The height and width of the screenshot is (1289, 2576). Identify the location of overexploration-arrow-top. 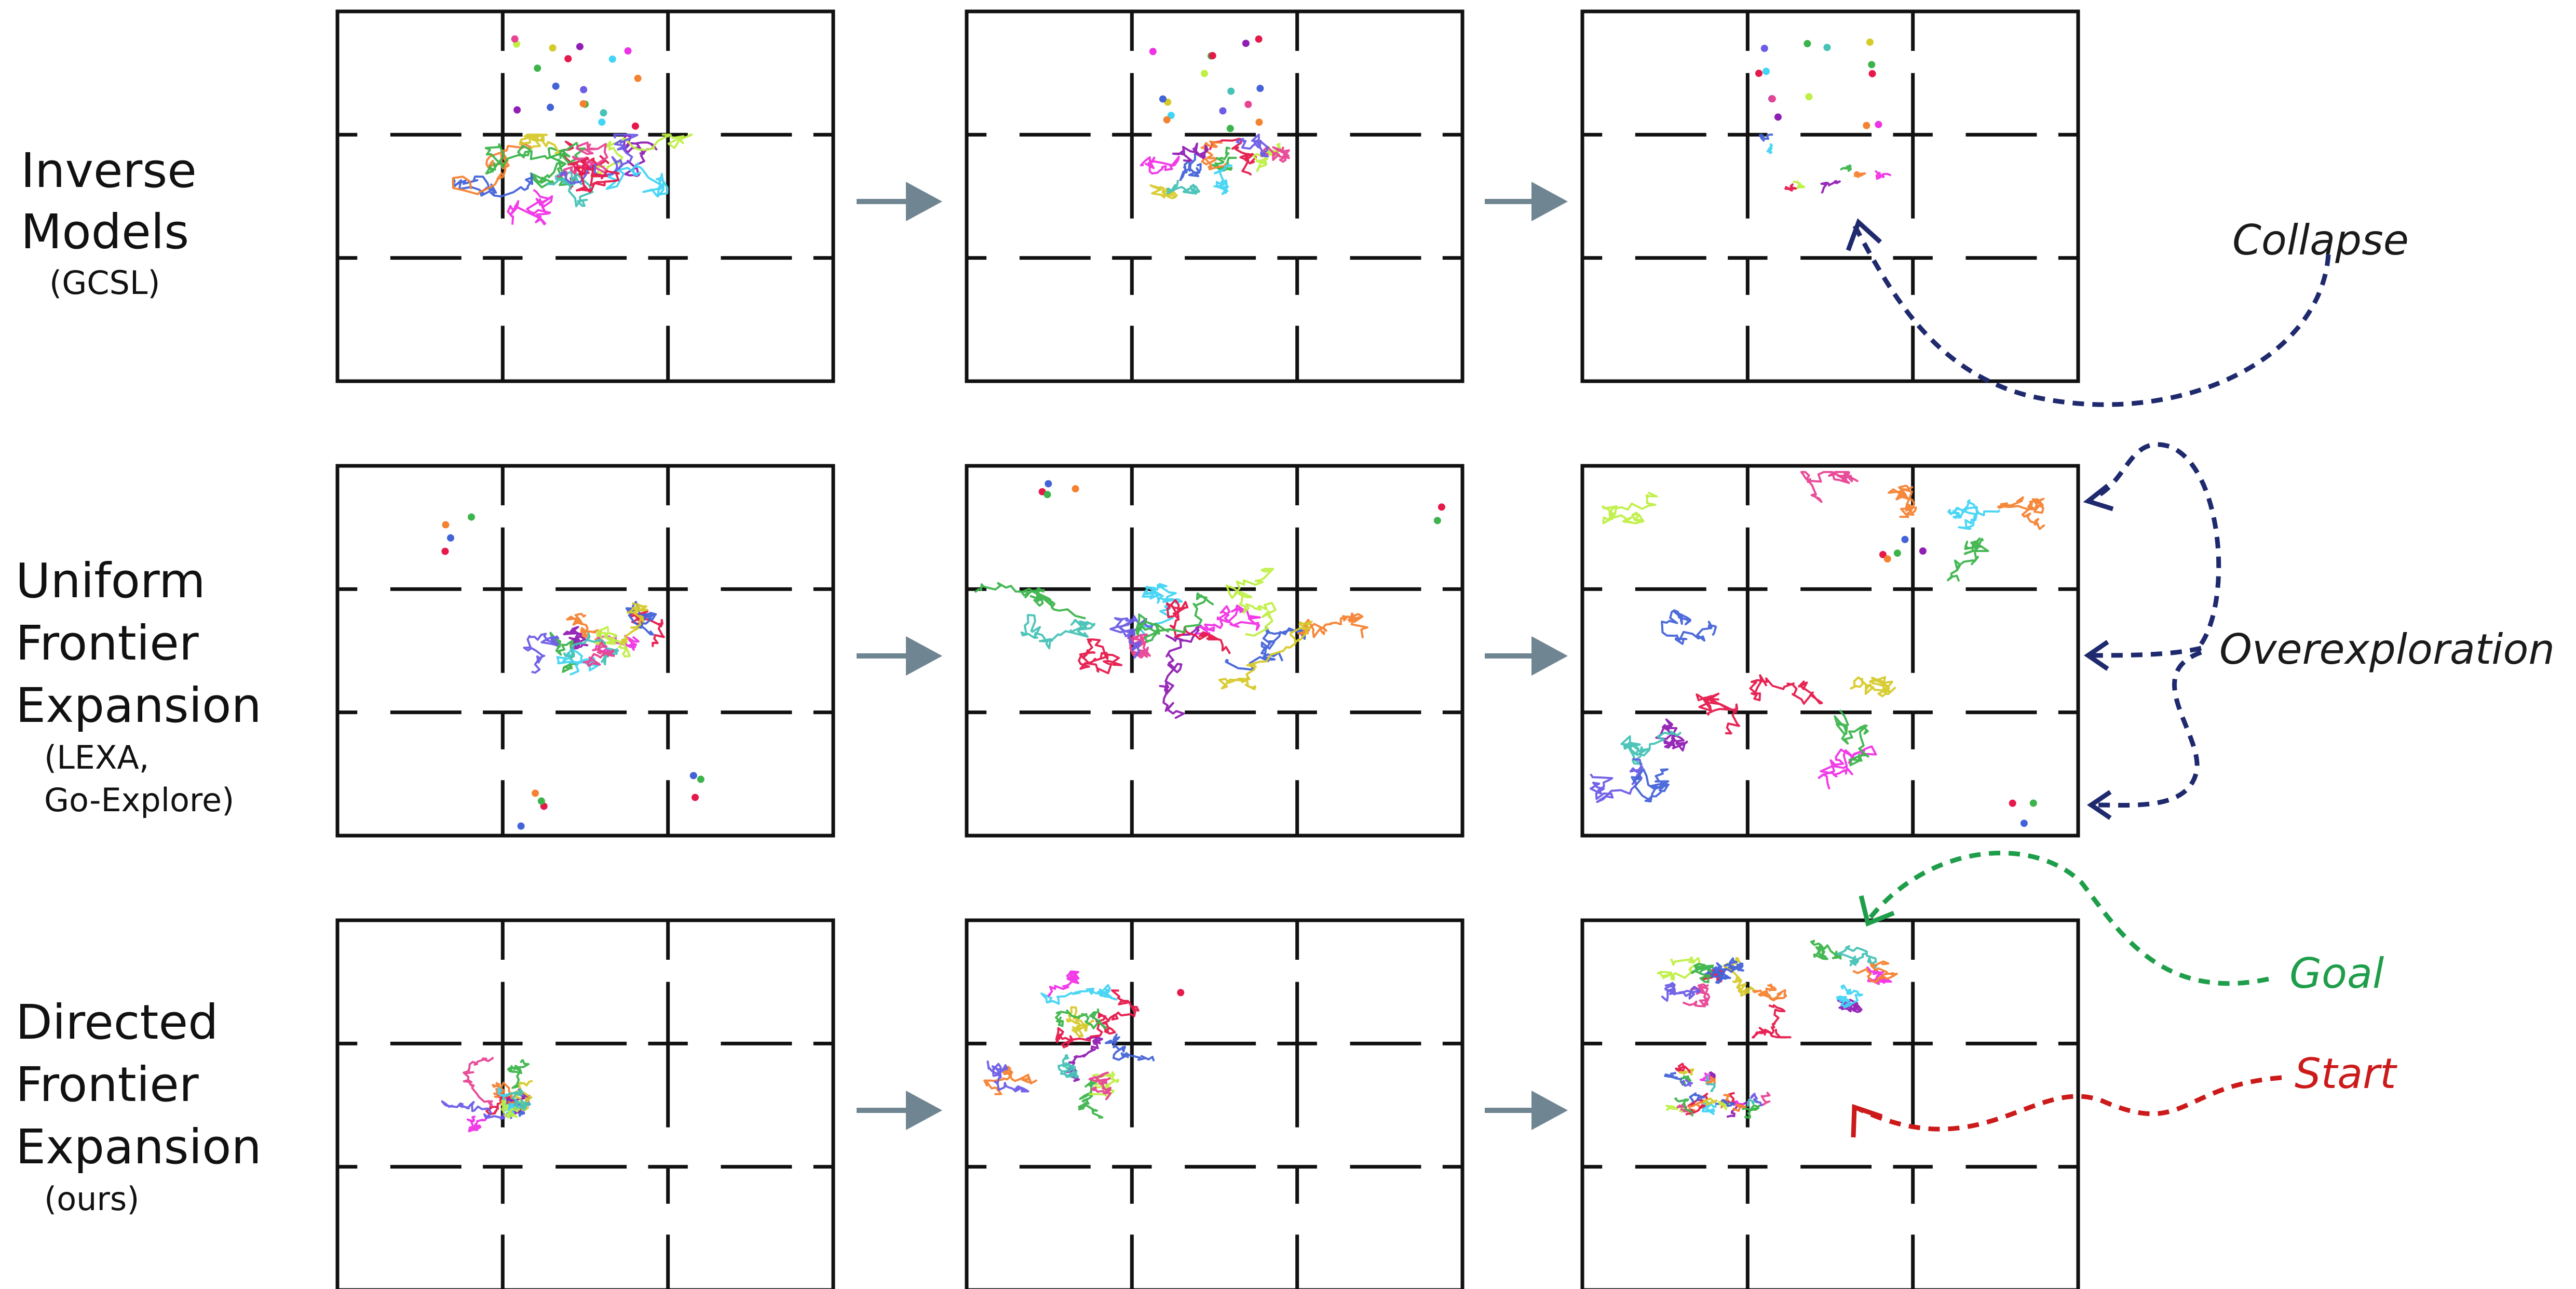
(2156, 544).